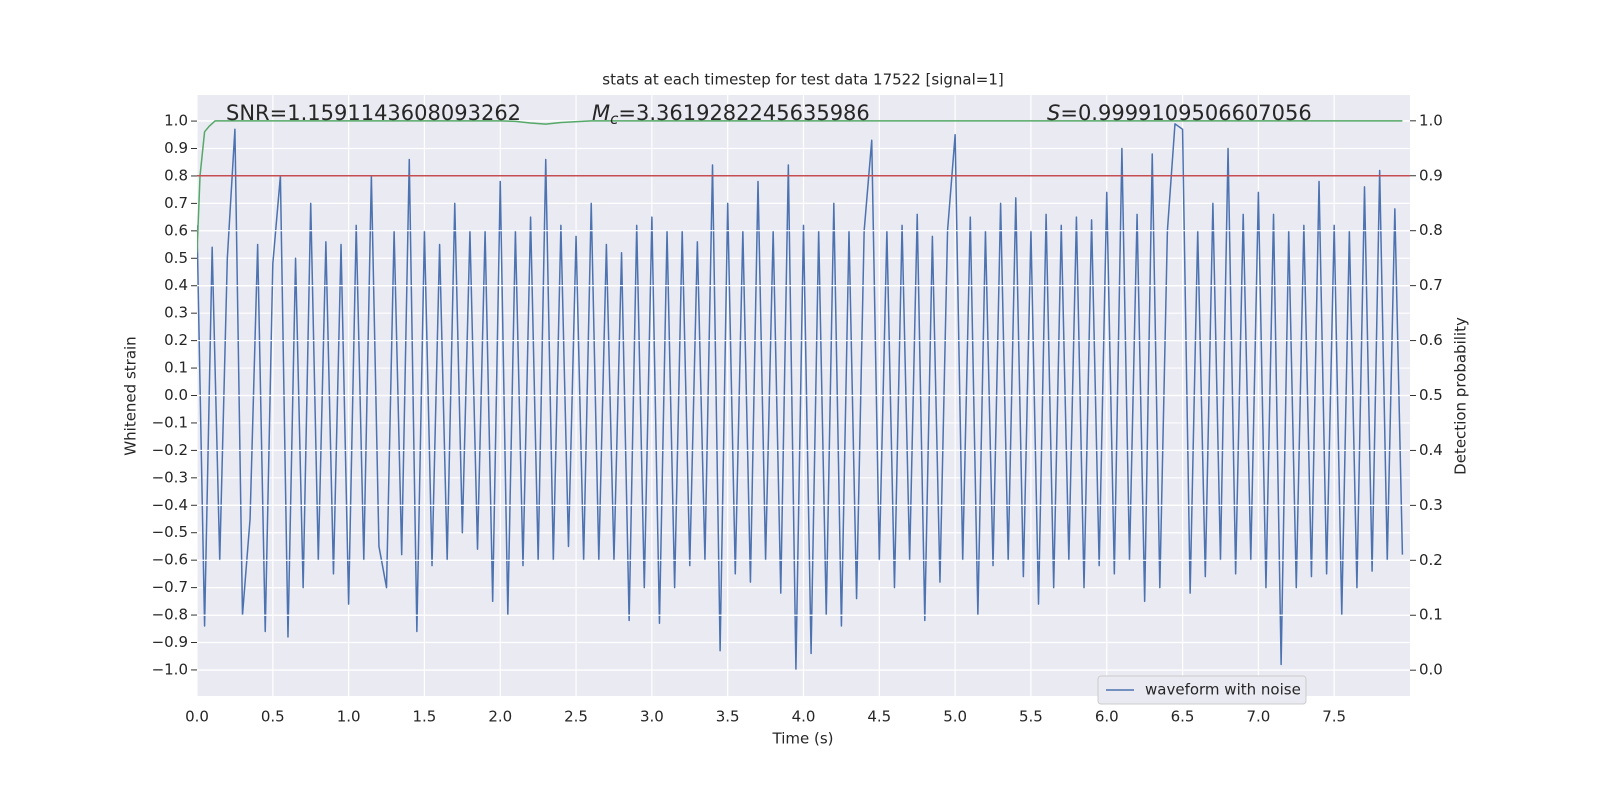  Describe the element at coordinates (170, 615) in the screenshot. I see `y-tick-label: −0.8` at that location.